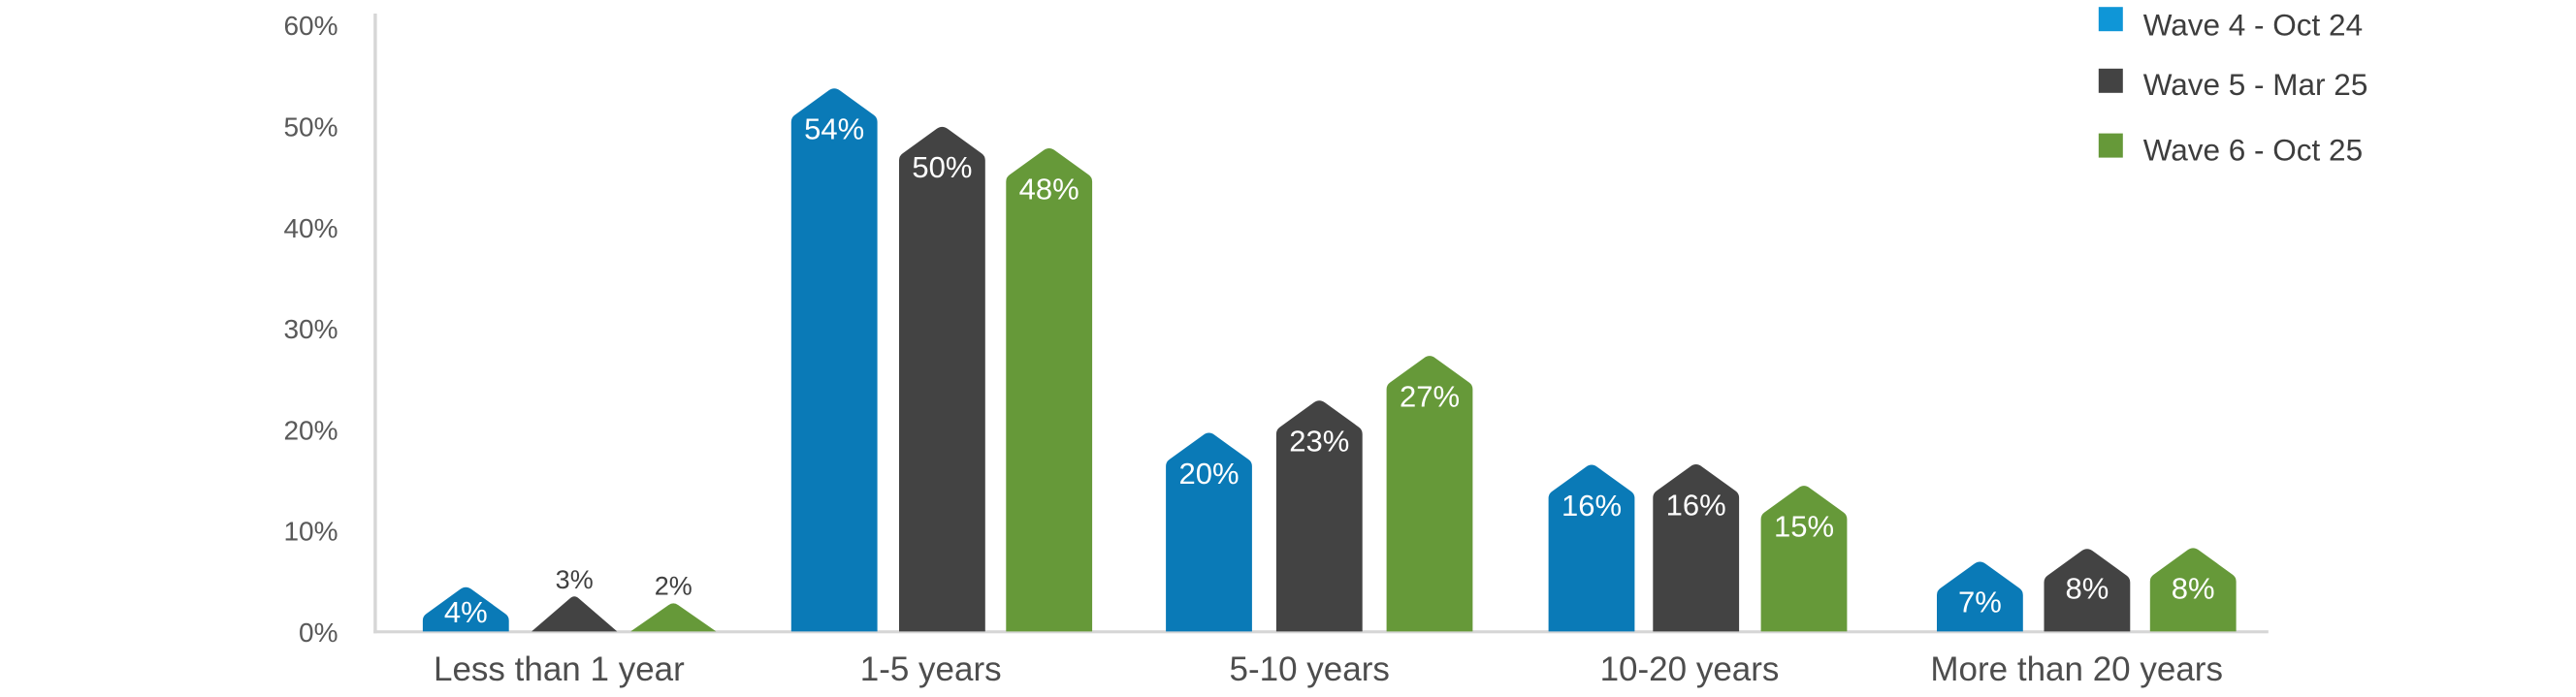 This screenshot has width=2576, height=697. I want to click on svg-text: 54%, so click(834, 129).